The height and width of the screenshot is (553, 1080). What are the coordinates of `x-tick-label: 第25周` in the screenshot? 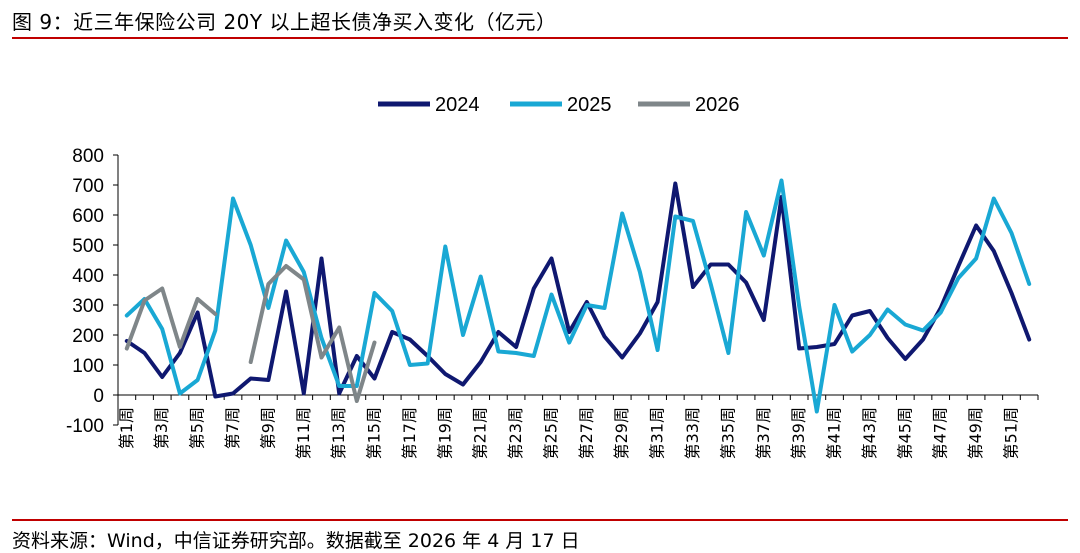 It's located at (550, 433).